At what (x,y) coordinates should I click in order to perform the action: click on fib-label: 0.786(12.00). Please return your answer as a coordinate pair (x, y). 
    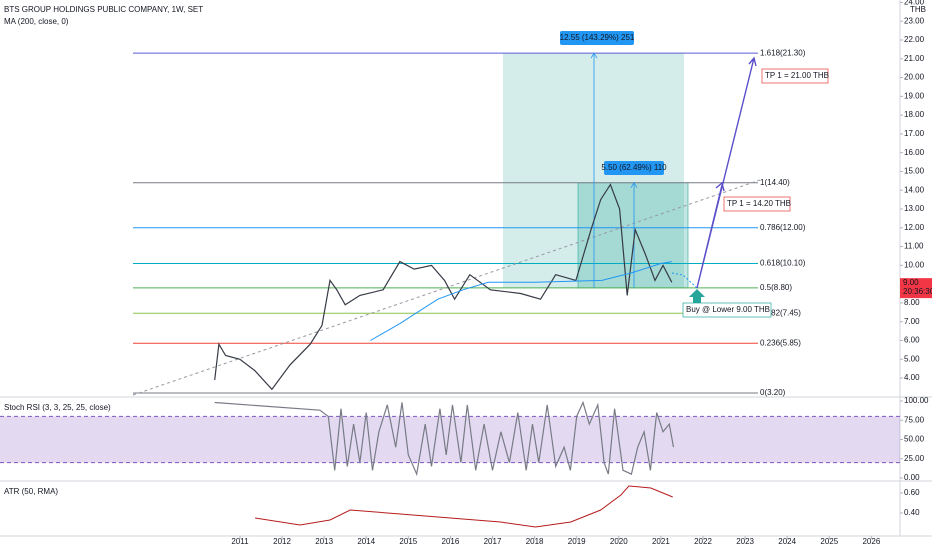
    Looking at the image, I should click on (783, 227).